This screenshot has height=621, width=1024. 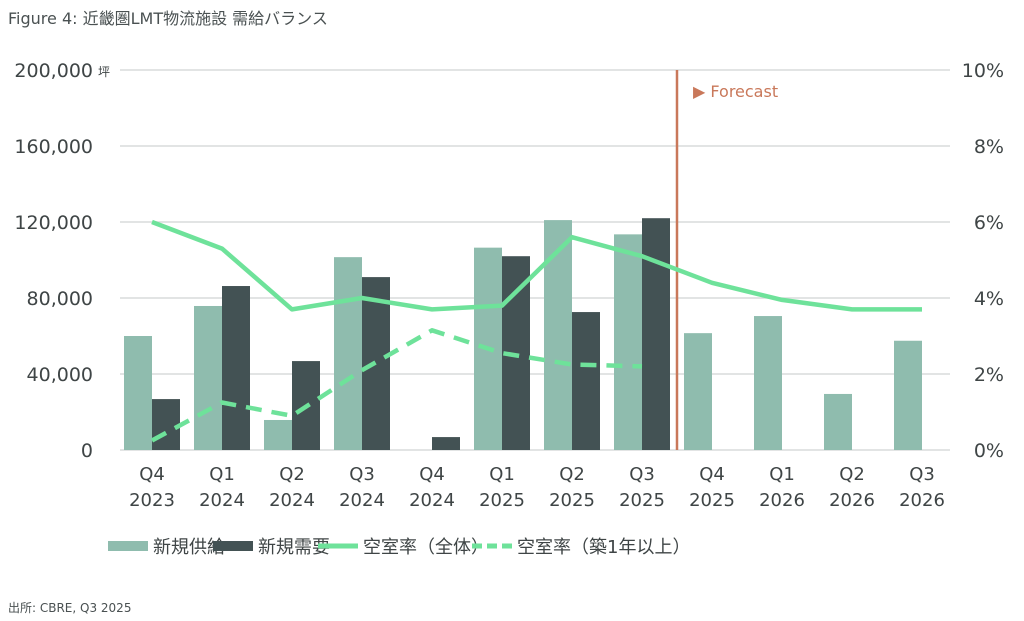 I want to click on line-vacancy-1yr, so click(x=396, y=385).